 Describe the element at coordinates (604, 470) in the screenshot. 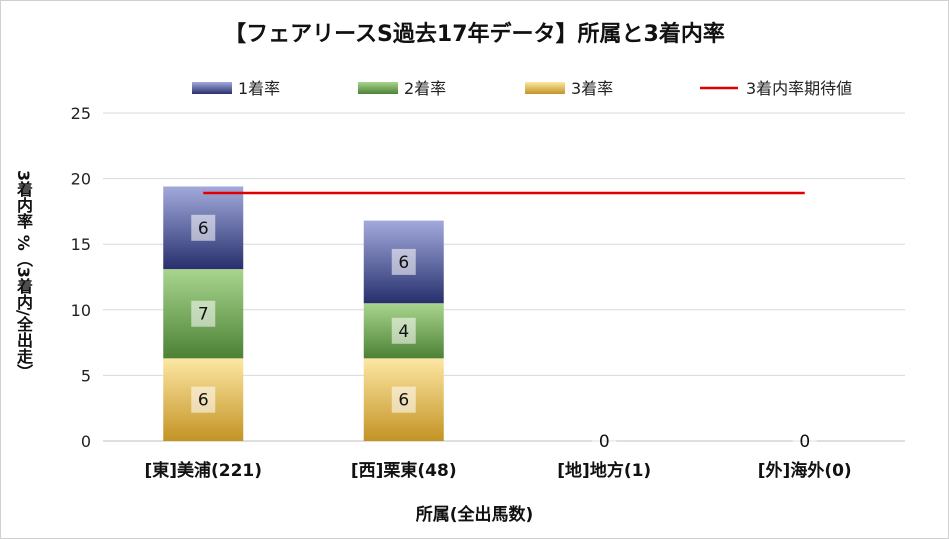

I see `x-category-label: [地]地方(1)` at that location.